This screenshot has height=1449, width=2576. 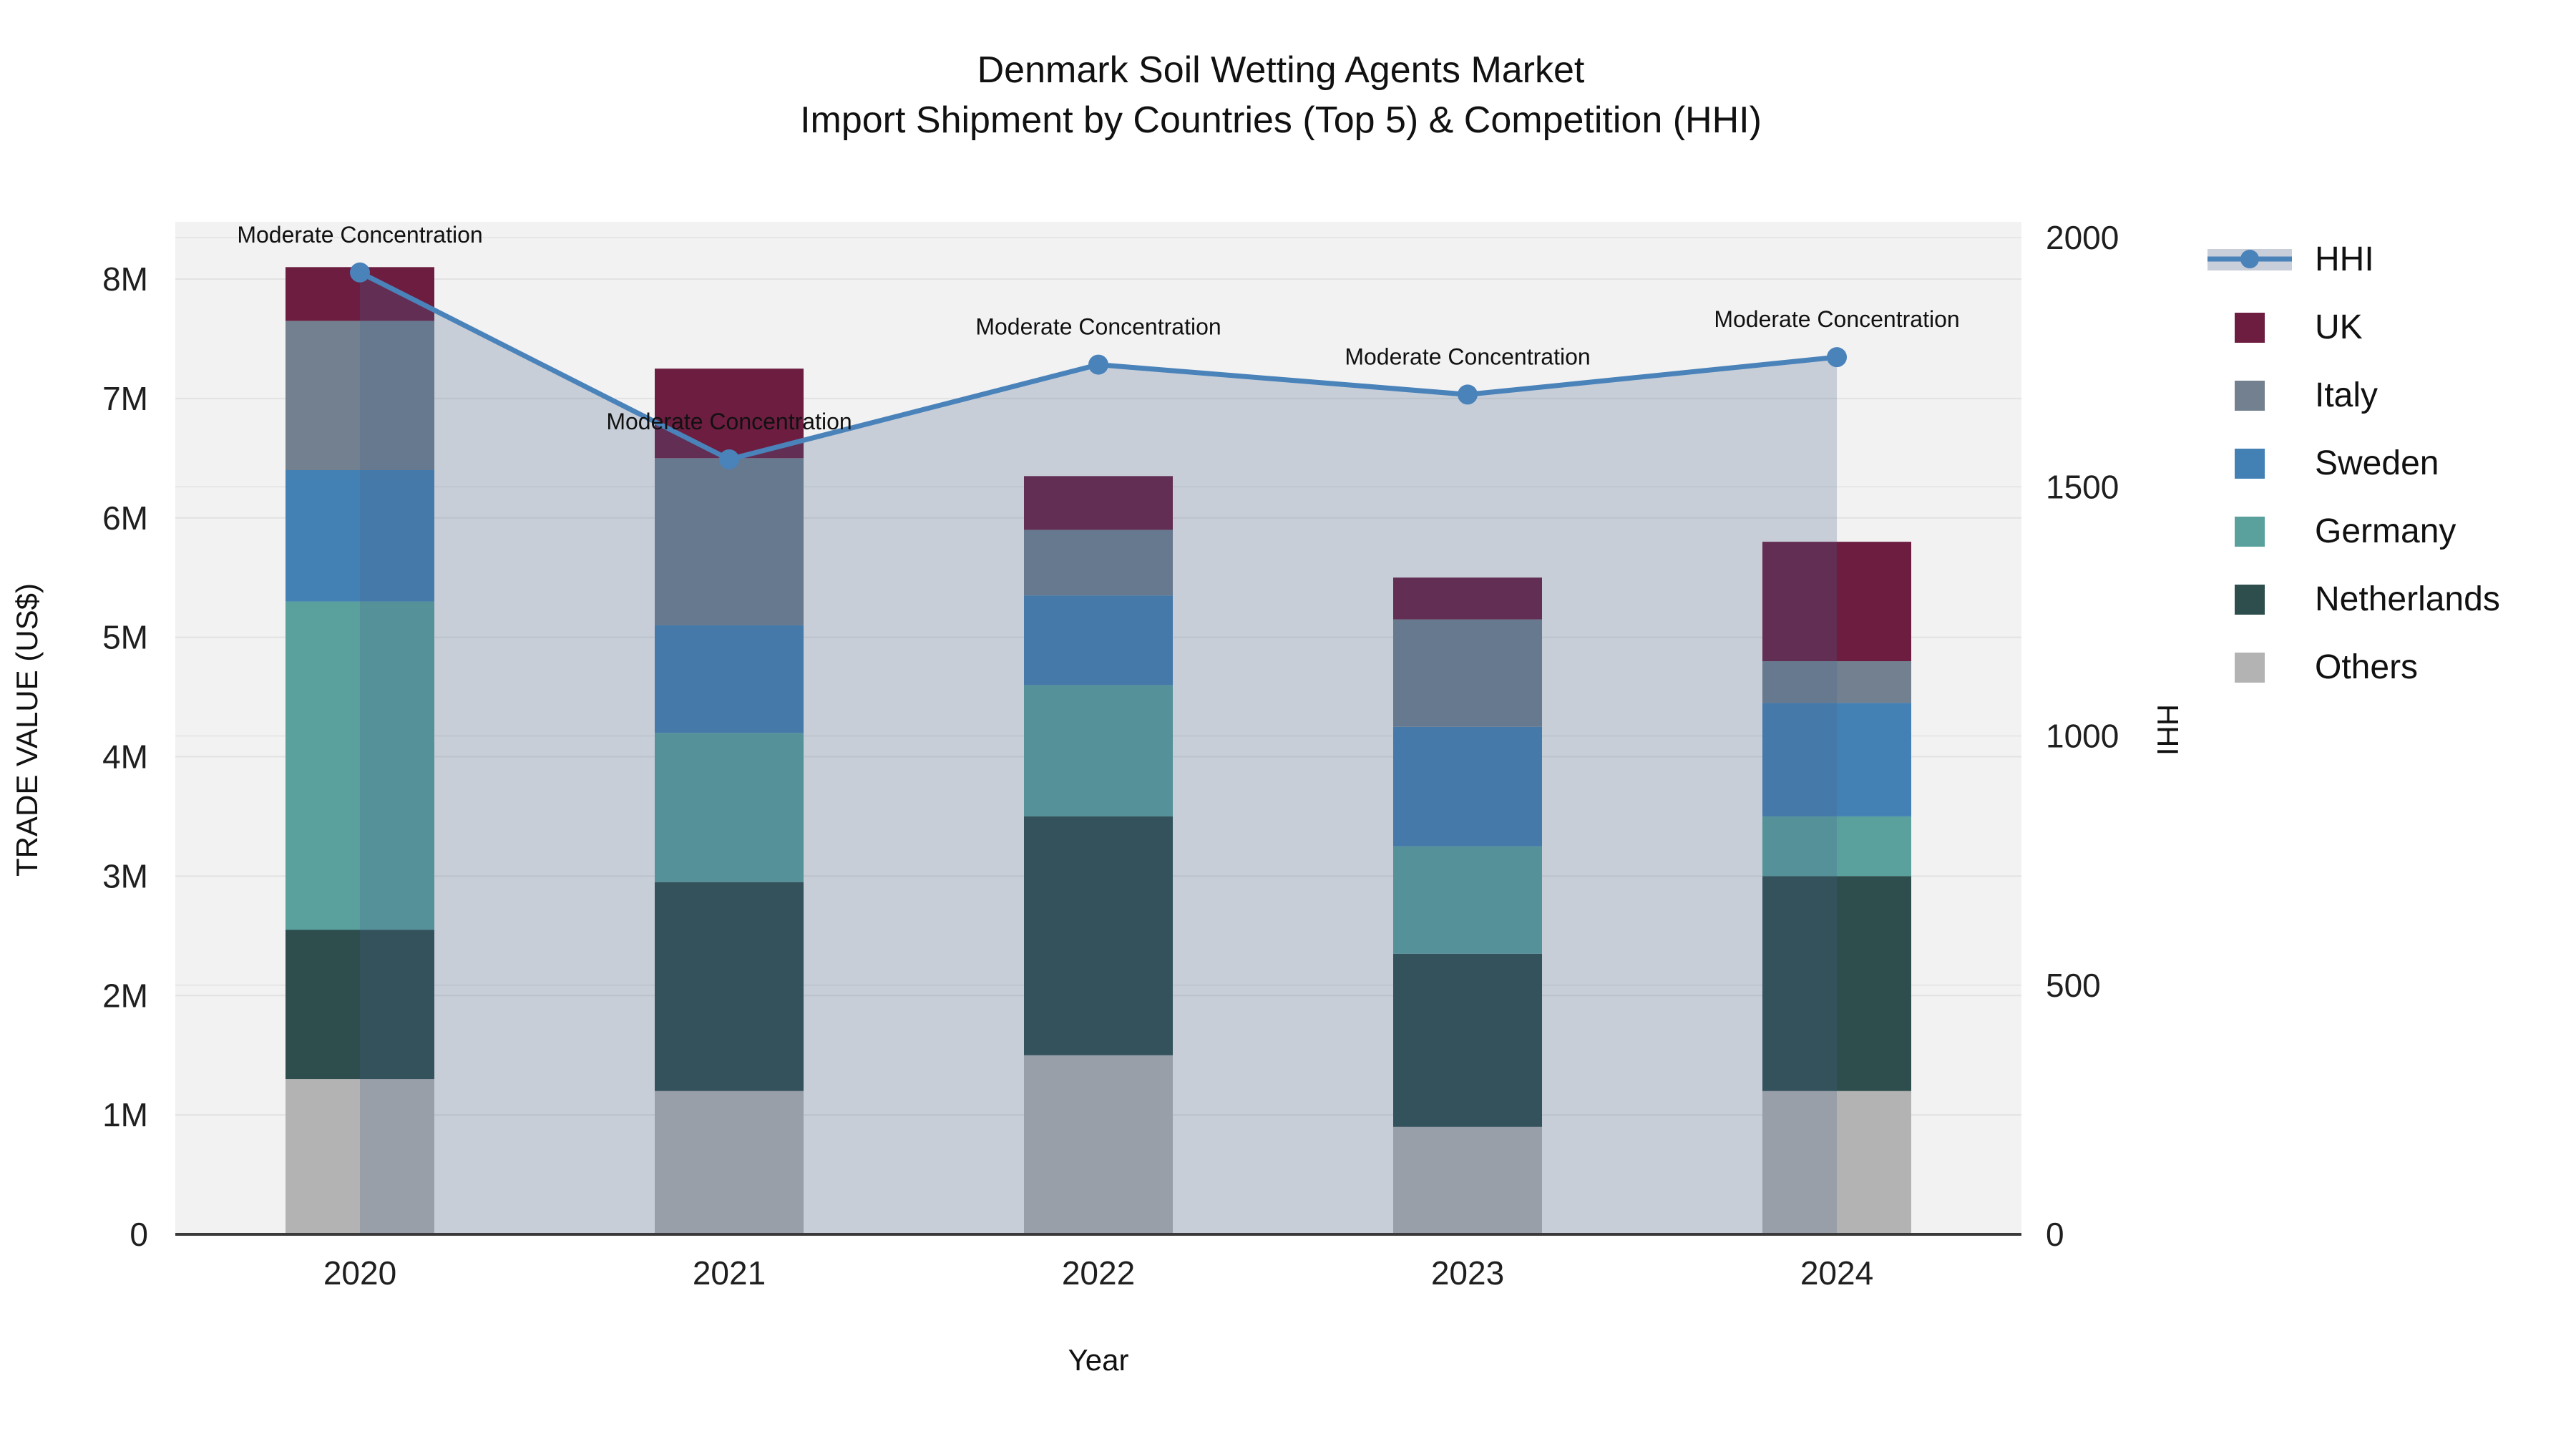 I want to click on y-axis-right-title: HHI, so click(x=2168, y=730).